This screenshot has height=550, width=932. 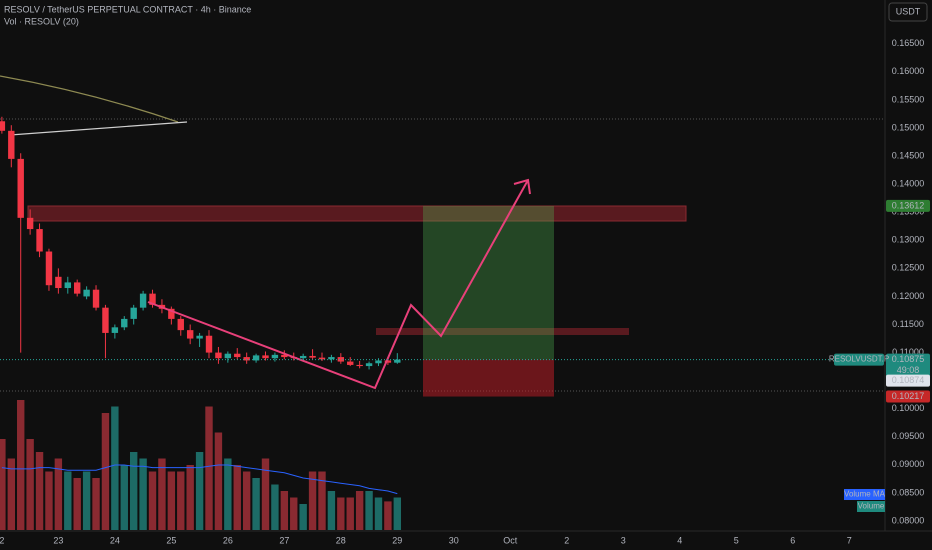 What do you see at coordinates (908, 380) in the screenshot?
I see `price-label: 0.10874` at bounding box center [908, 380].